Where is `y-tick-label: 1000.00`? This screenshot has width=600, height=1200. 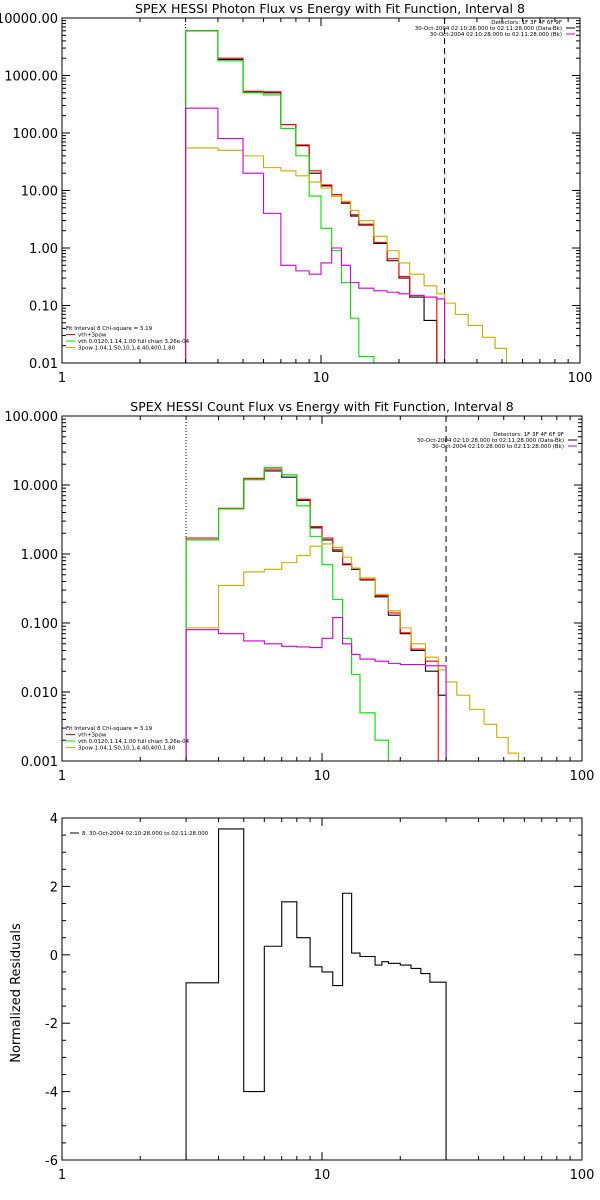
y-tick-label: 1000.00 is located at coordinates (31, 77).